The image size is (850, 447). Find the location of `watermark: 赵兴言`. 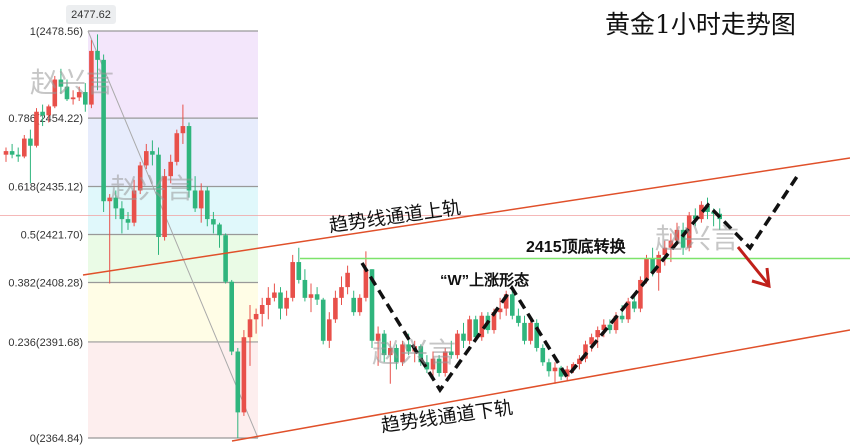

watermark: 赵兴言 is located at coordinates (152, 188).